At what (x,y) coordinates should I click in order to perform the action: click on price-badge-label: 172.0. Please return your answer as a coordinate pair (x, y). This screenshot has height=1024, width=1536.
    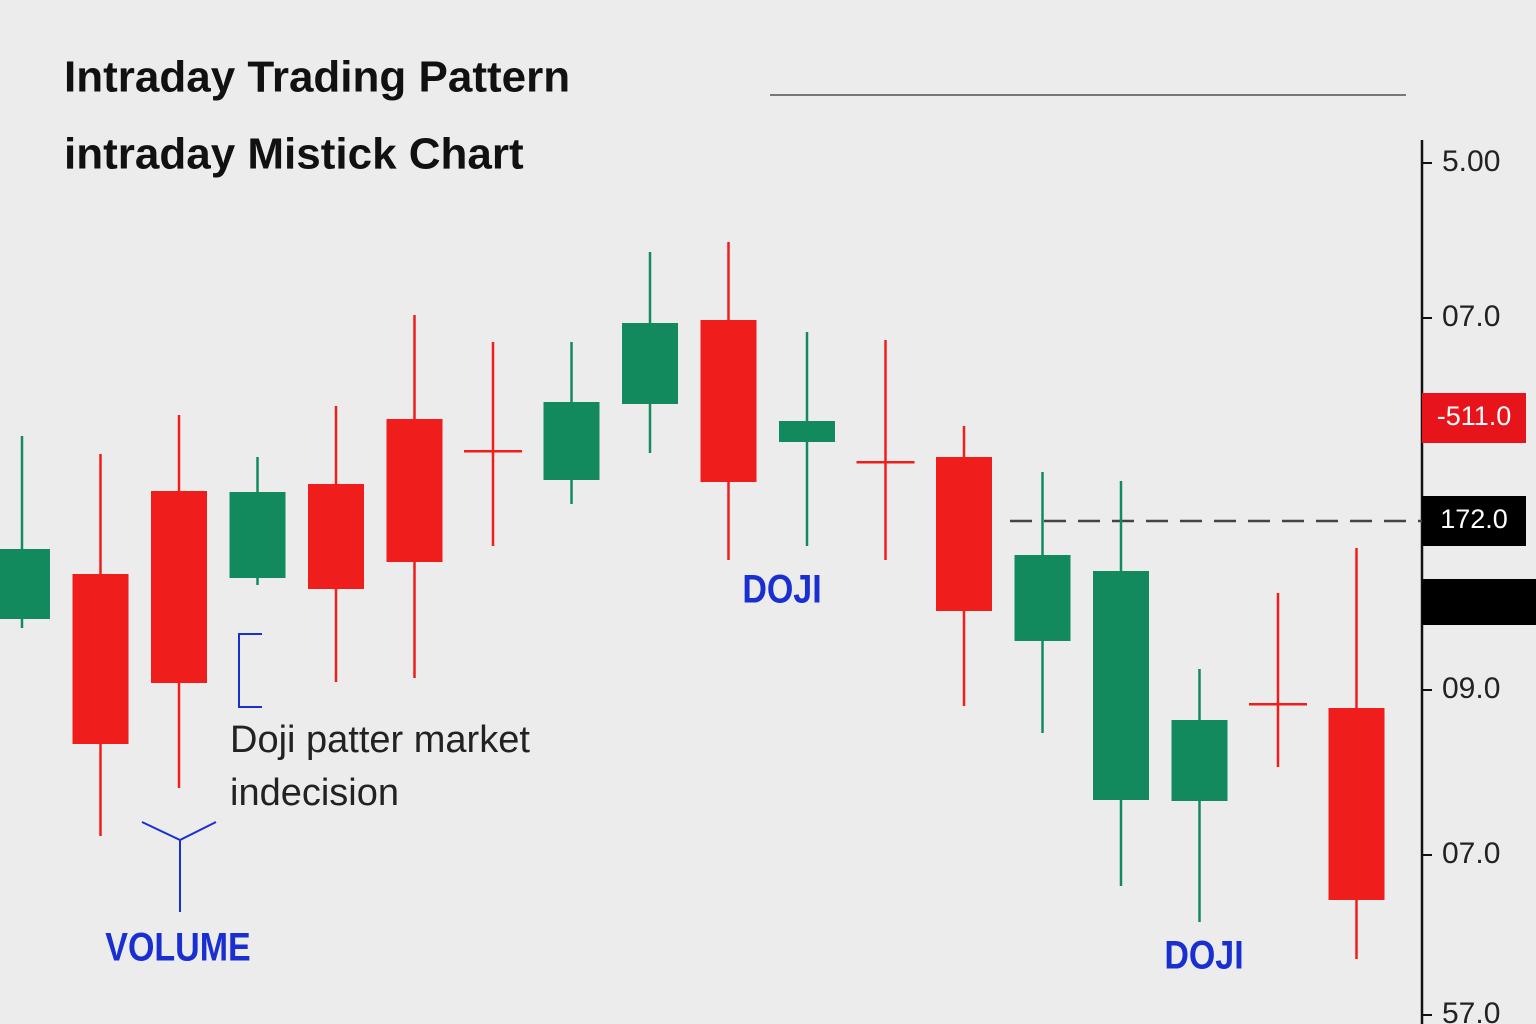
    Looking at the image, I should click on (1474, 519).